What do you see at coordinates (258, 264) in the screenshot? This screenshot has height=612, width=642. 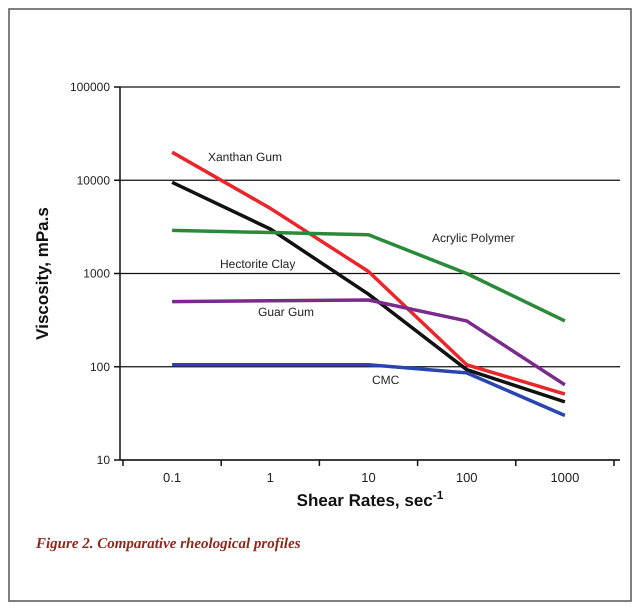 I see `series-label: Hectorite Clay` at bounding box center [258, 264].